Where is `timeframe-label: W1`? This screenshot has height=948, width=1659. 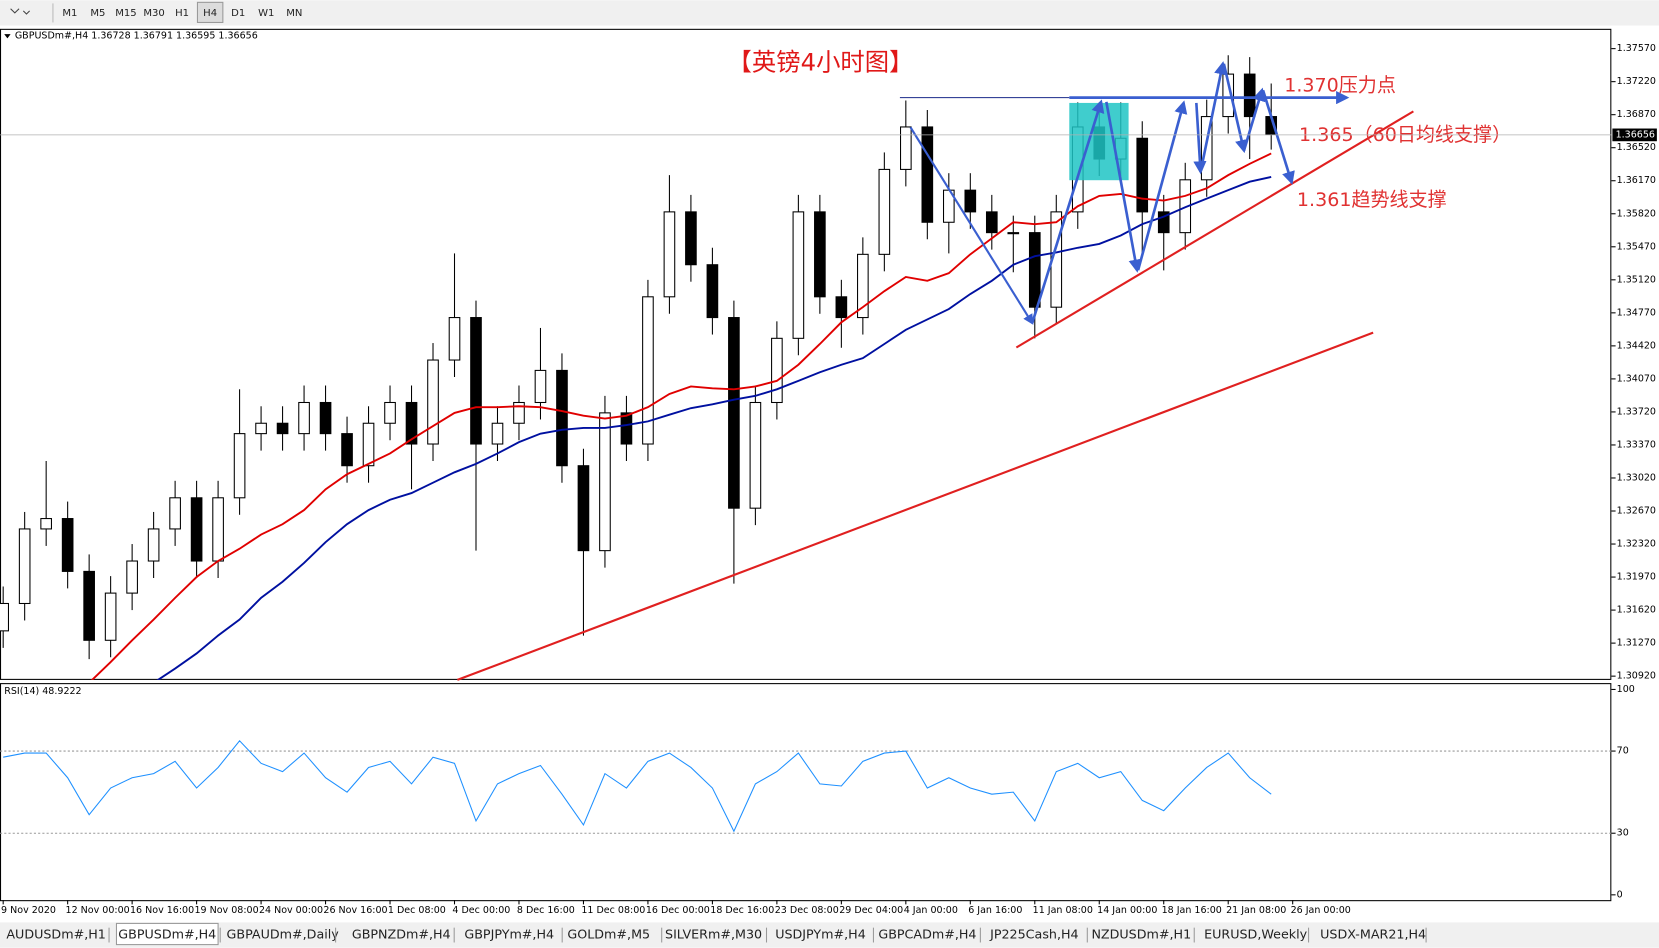 timeframe-label: W1 is located at coordinates (266, 13).